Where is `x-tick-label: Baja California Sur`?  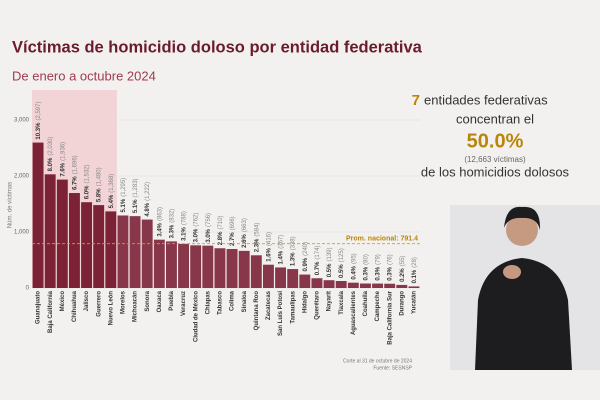
x-tick-label: Baja California Sur is located at coordinates (390, 317).